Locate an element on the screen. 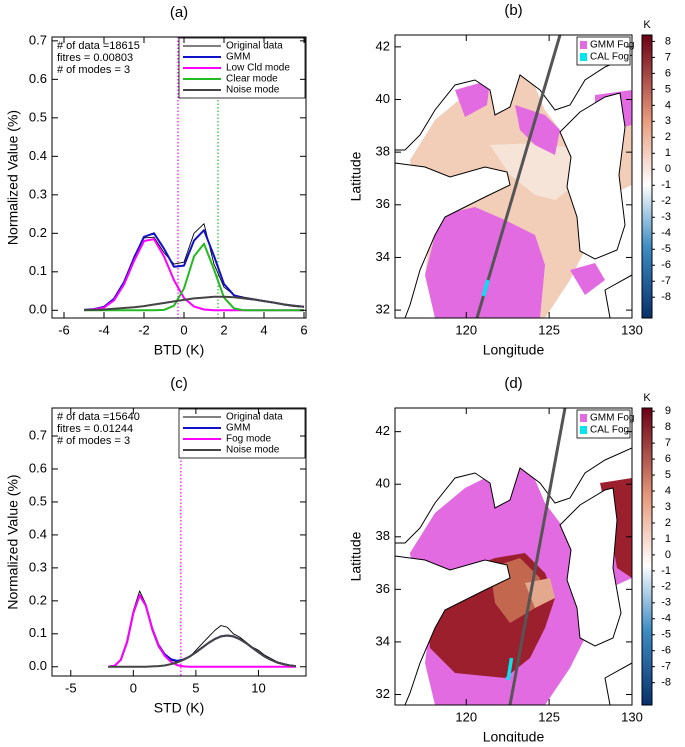 Image resolution: width=685 pixels, height=747 pixels. y-tick-label: 0.3 is located at coordinates (38, 193).